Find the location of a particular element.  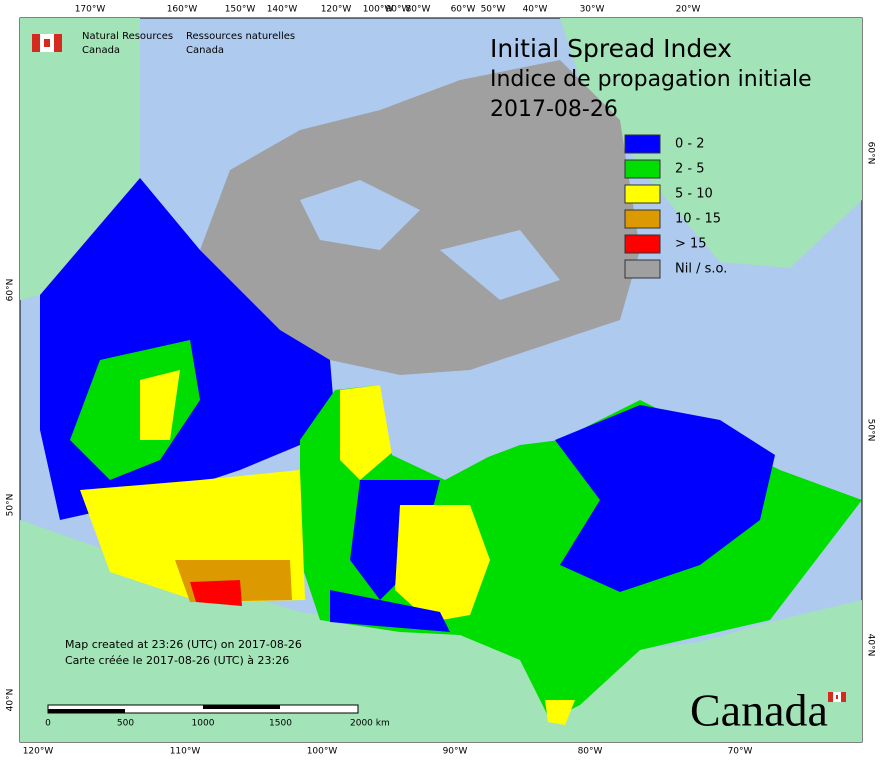

legend-label: Nil / s.o. is located at coordinates (701, 269).